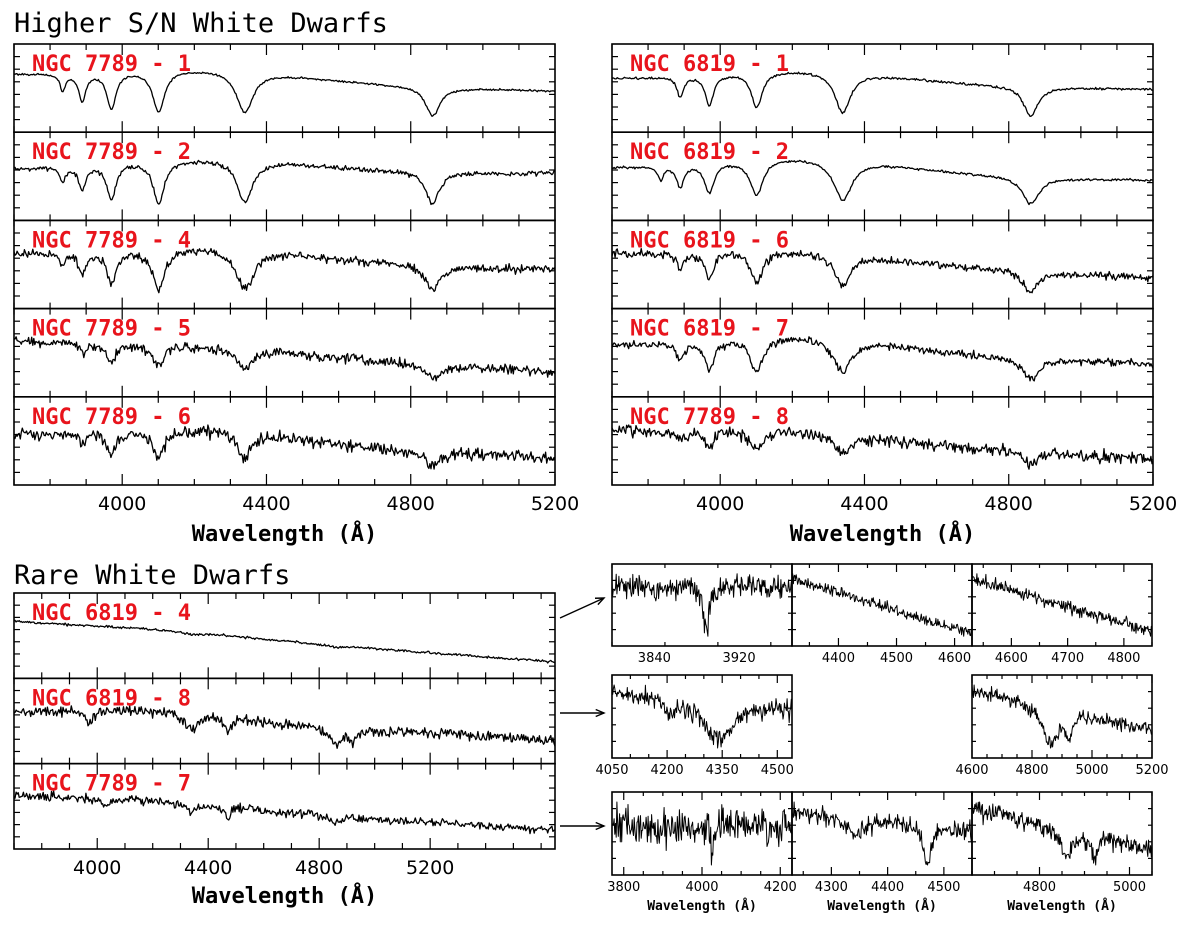 This screenshot has height=929, width=1200. Describe the element at coordinates (111, 417) in the screenshot. I see `panel-label: NGC 7789 - 6` at that location.